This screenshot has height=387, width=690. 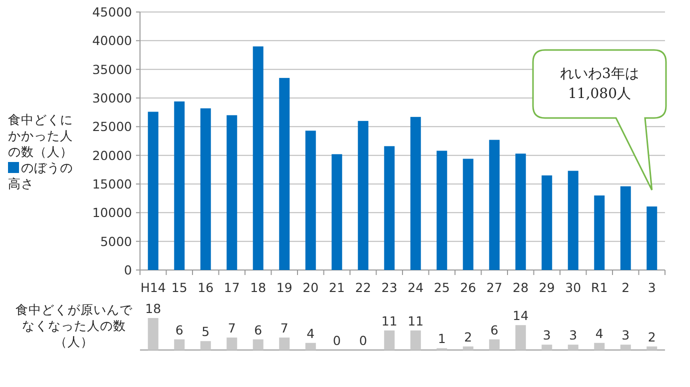 I want to click on y-tick-label: 20000, so click(x=112, y=155).